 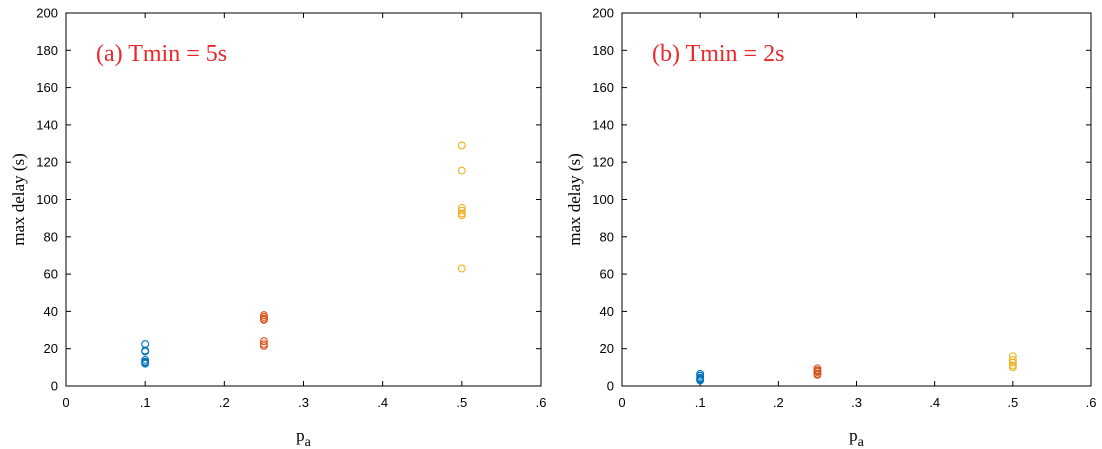 I want to click on panel-title: (b) Tmin = 2s, so click(x=718, y=54).